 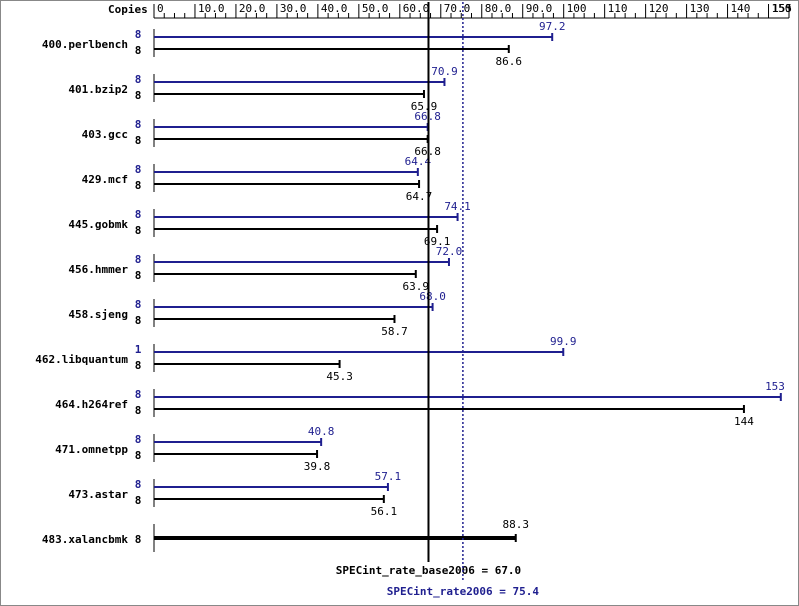 What do you see at coordinates (98, 89) in the screenshot?
I see `category-label: 401.bzip2` at bounding box center [98, 89].